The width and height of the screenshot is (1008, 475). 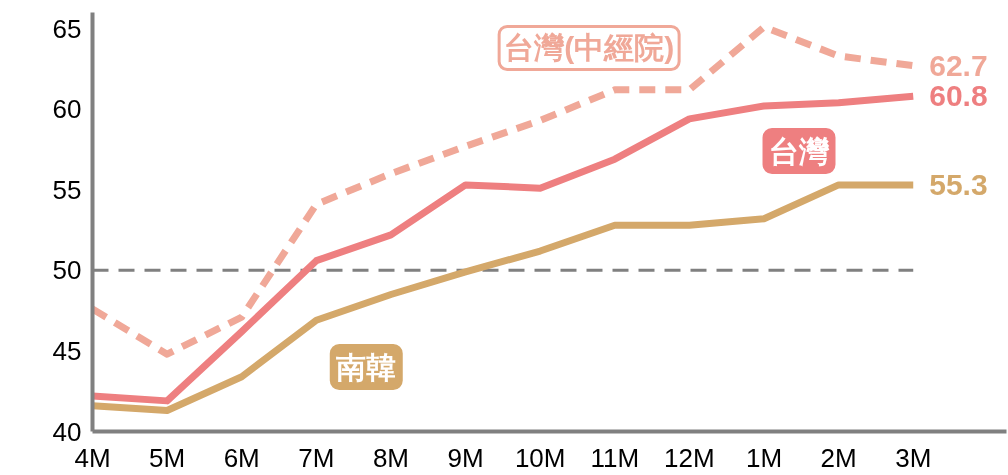 What do you see at coordinates (838, 457) in the screenshot?
I see `x-tick-label: 2M` at bounding box center [838, 457].